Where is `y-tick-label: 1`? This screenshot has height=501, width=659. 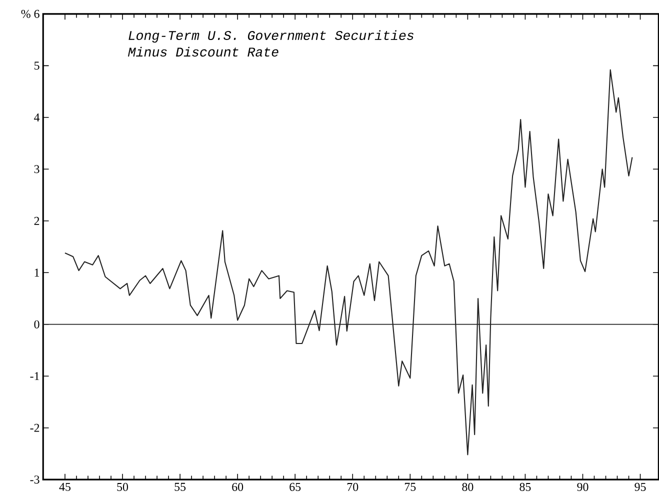 y-tick-label: 1 is located at coordinates (37, 272).